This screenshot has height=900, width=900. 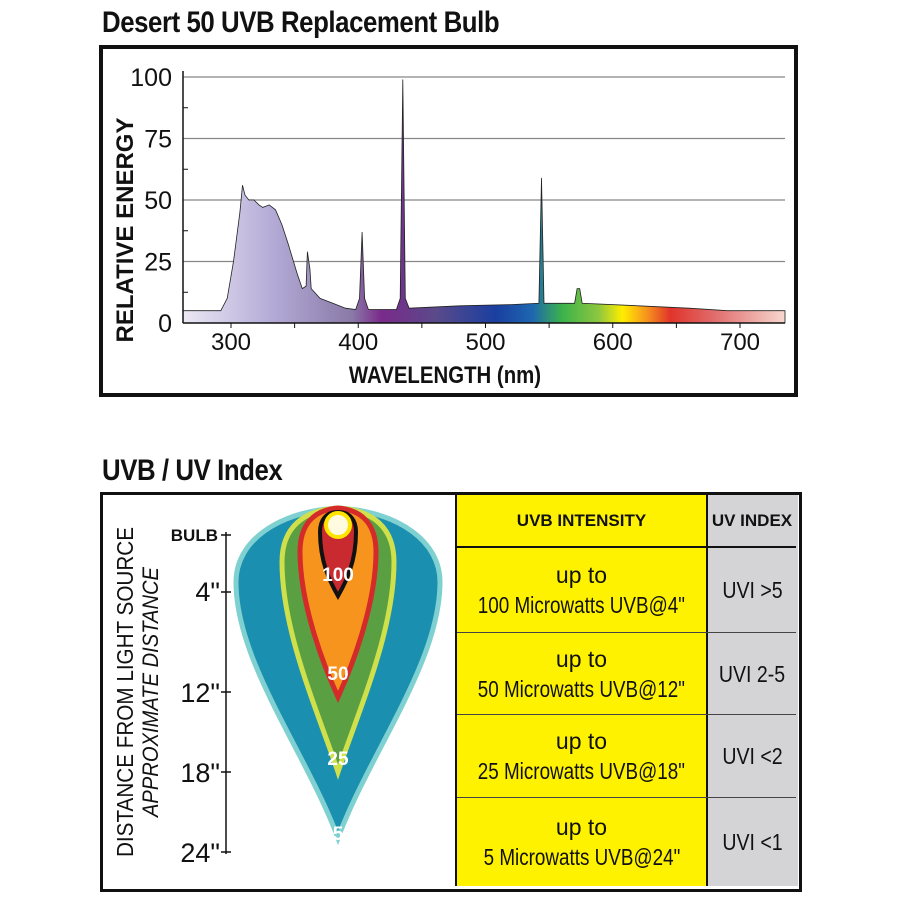 I want to click on y-tick-label: 0, so click(x=165, y=324).